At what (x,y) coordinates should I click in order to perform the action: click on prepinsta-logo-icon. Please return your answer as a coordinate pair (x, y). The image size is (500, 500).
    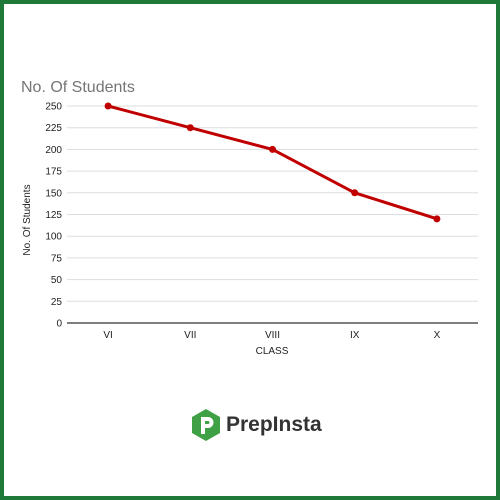
    Looking at the image, I should click on (206, 425).